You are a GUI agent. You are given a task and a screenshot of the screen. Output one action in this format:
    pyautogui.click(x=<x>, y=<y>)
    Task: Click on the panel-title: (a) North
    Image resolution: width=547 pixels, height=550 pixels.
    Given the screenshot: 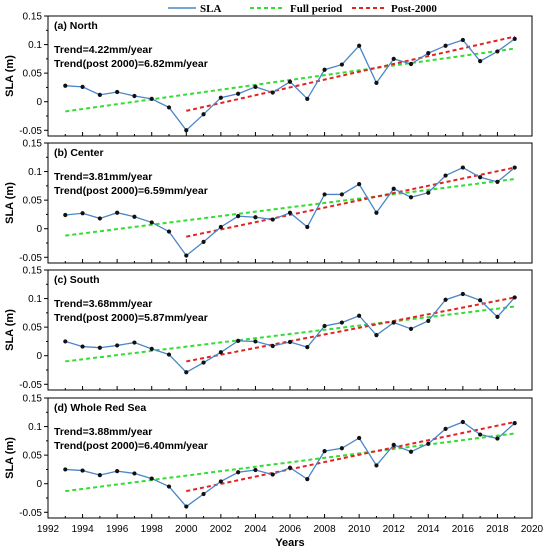 What is the action you would take?
    pyautogui.click(x=76, y=26)
    